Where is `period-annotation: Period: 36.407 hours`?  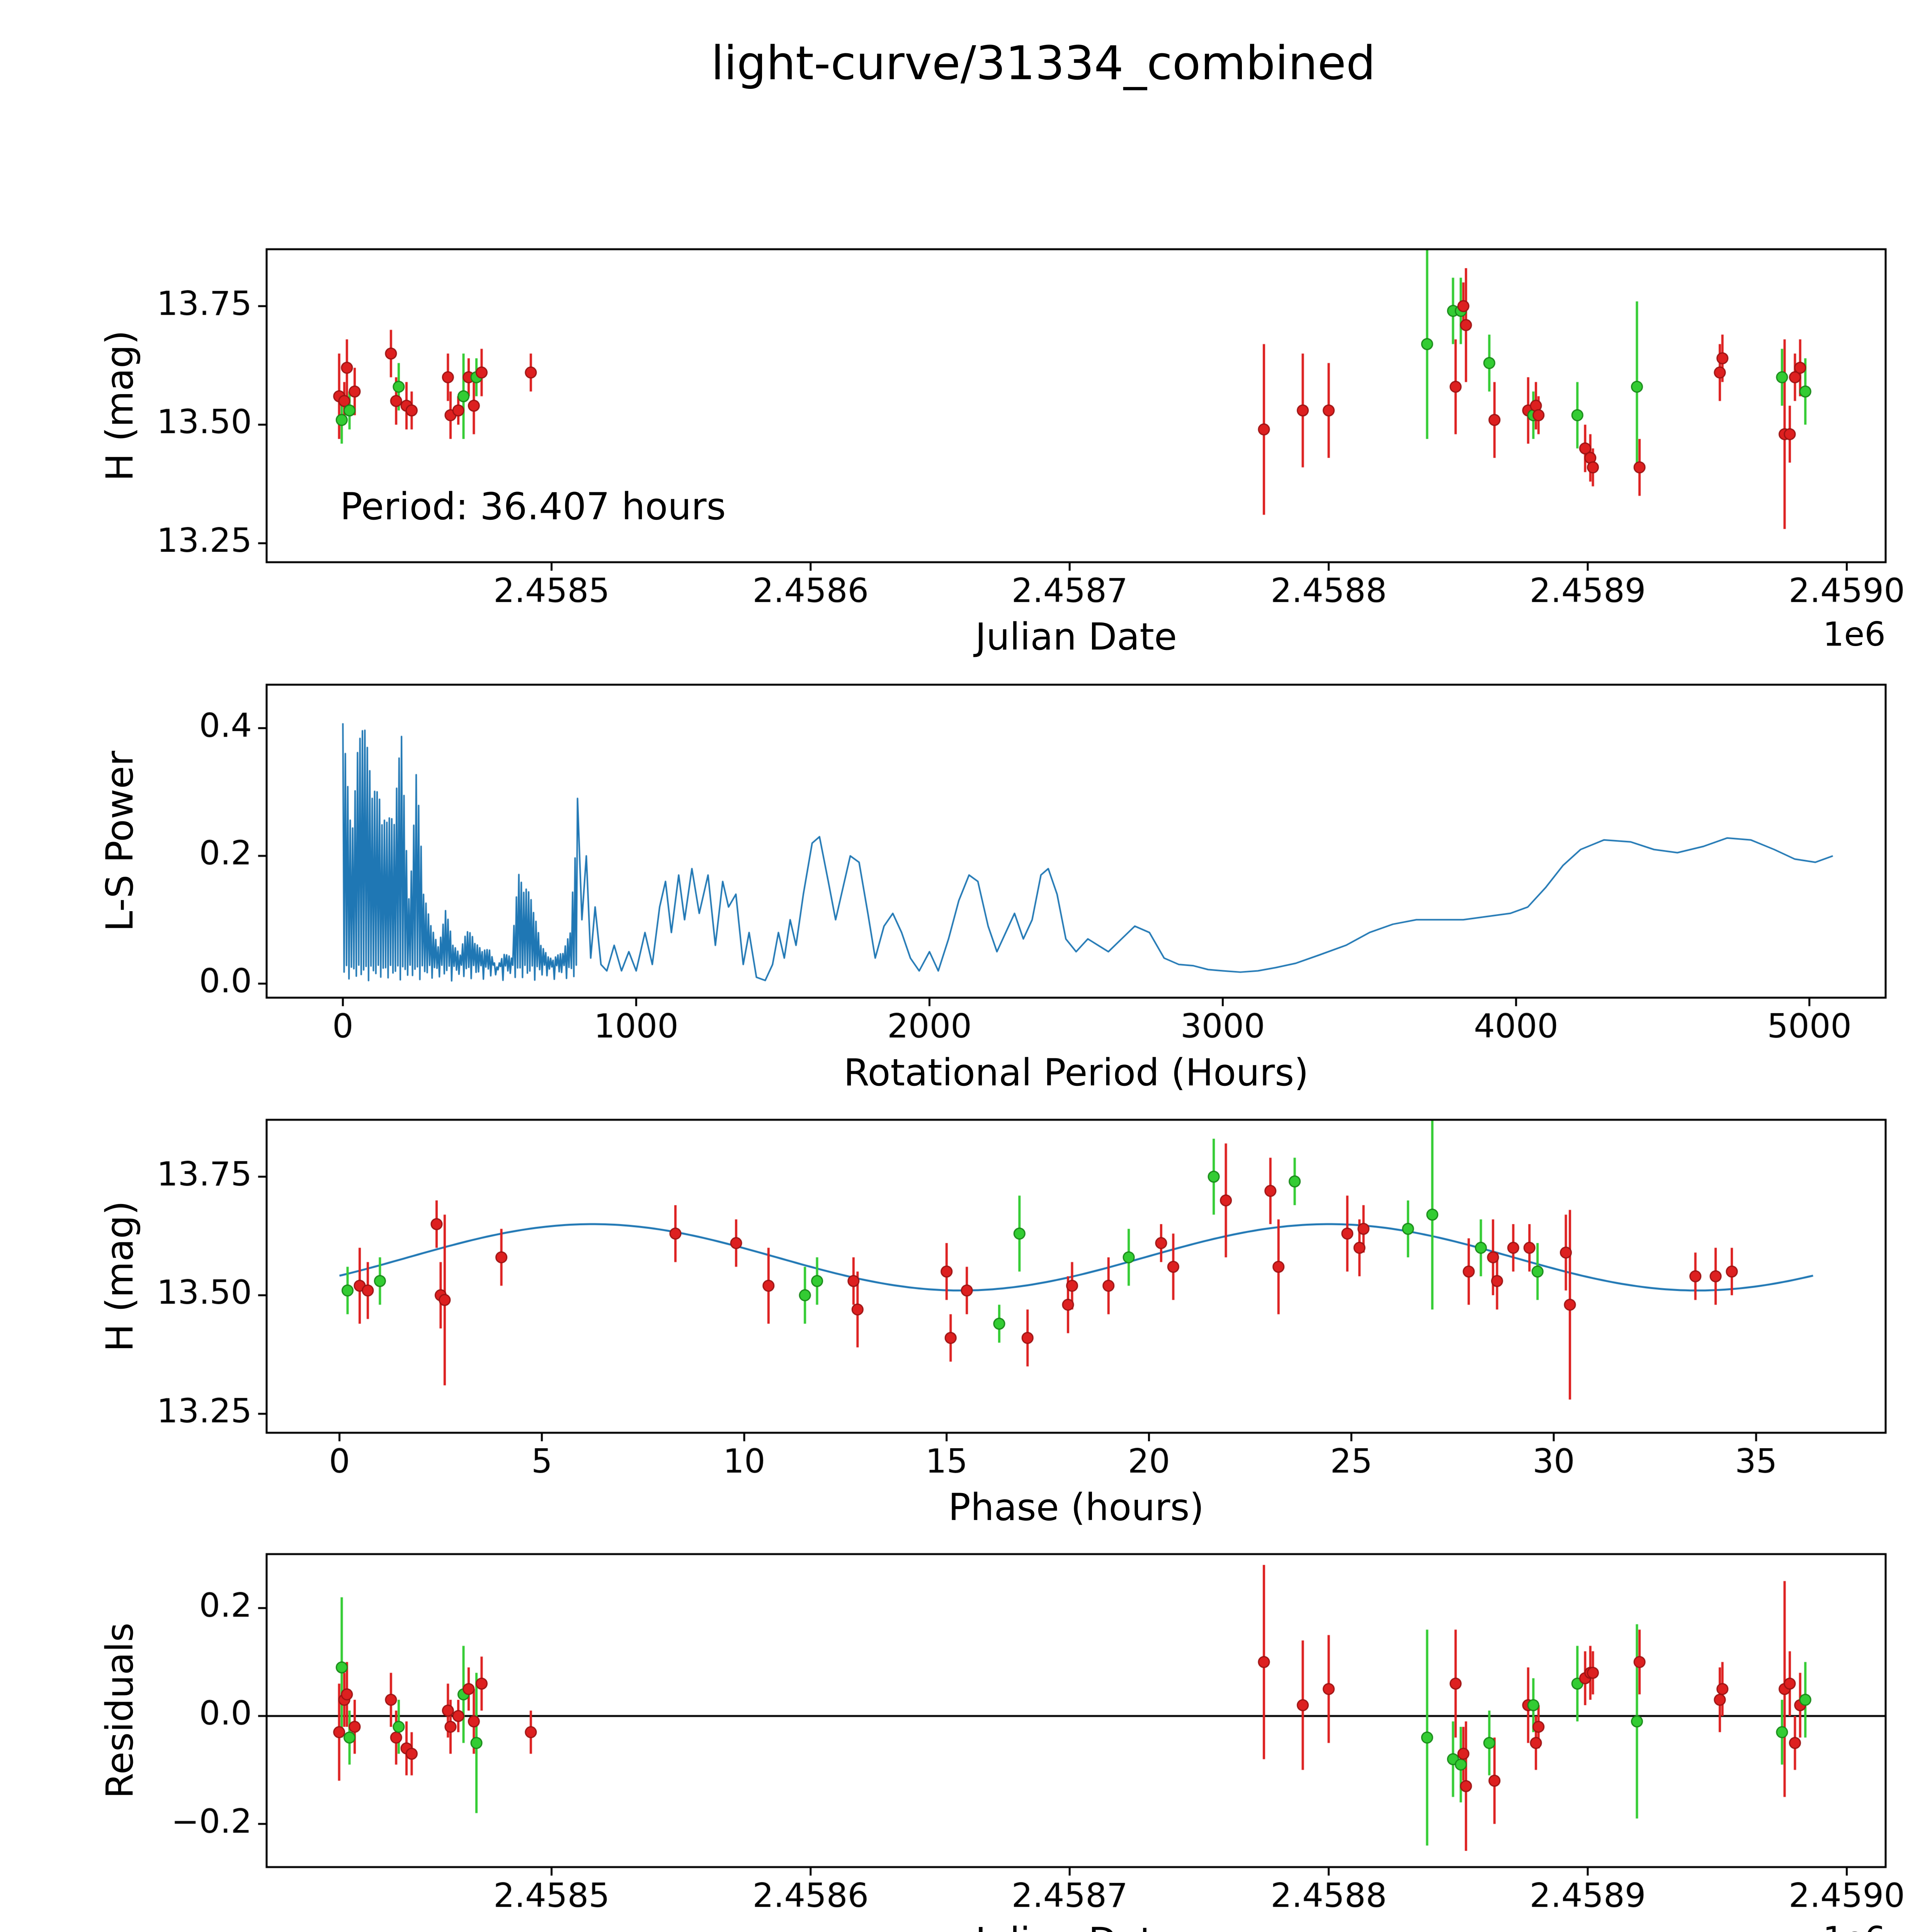 period-annotation: Period: 36.407 hours is located at coordinates (533, 507).